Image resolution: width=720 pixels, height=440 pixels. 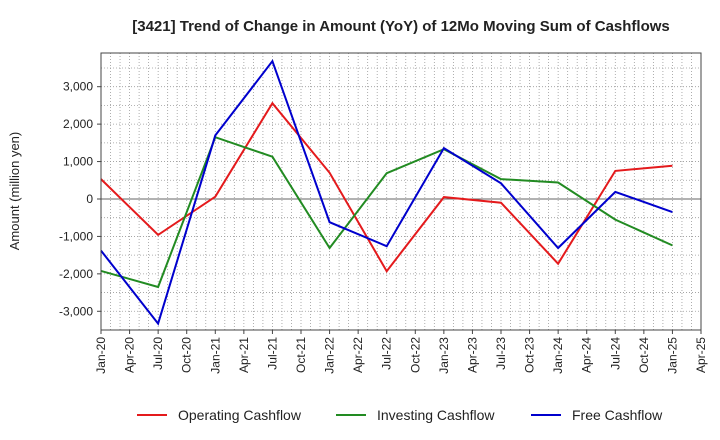 What do you see at coordinates (415, 355) in the screenshot?
I see `x-tick-label: Oct-22` at bounding box center [415, 355].